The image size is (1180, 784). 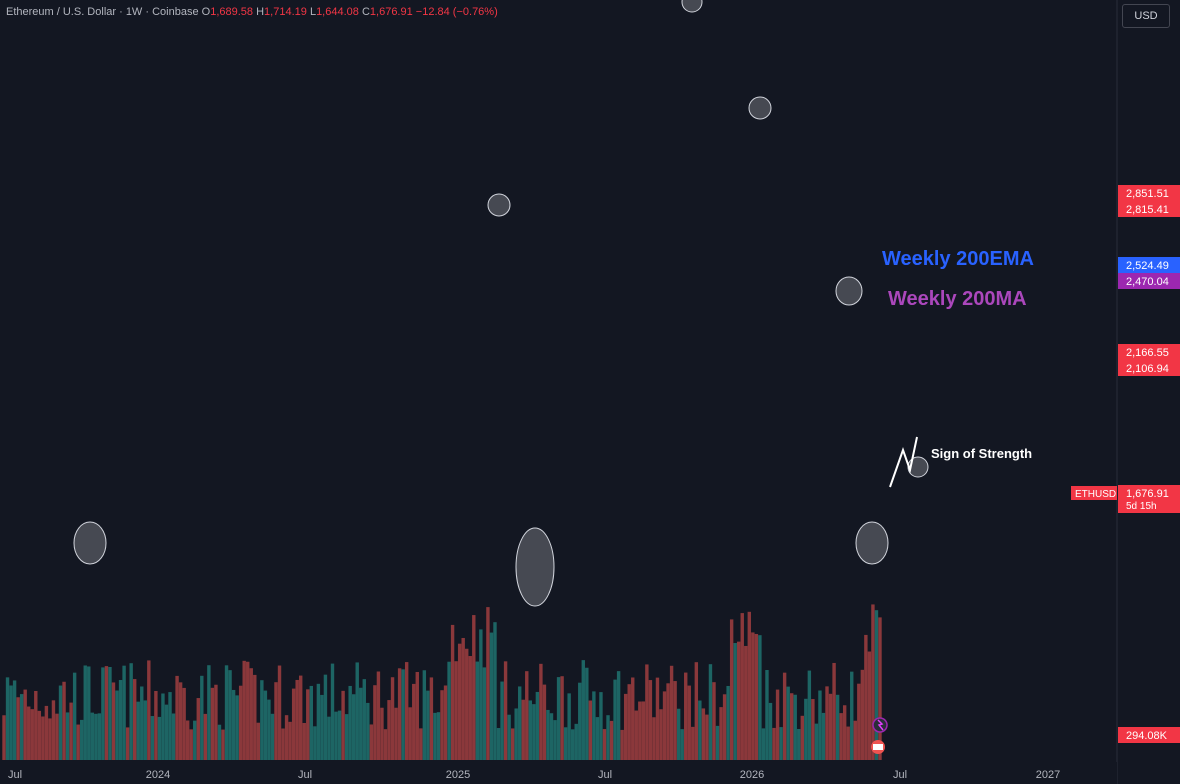 What do you see at coordinates (391, 12) in the screenshot?
I see `close-value: 1,676.91` at bounding box center [391, 12].